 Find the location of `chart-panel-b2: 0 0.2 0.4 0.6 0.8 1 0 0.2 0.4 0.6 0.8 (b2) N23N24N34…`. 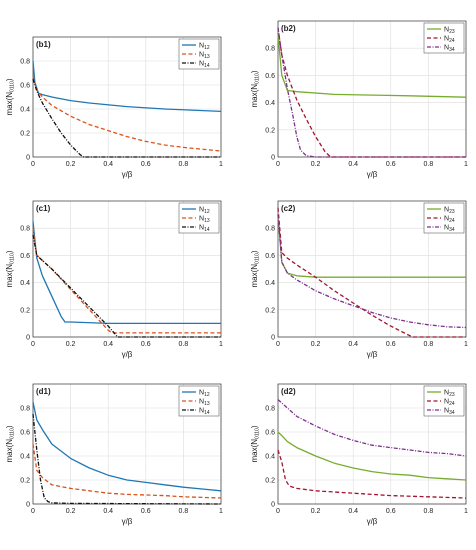

chart-panel-b2: 0 0.2 0.4 0.6 0.8 1 0 0.2 0.4 0.6 0.8 (b2) N23N24N34… is located at coordinates (359, 99).